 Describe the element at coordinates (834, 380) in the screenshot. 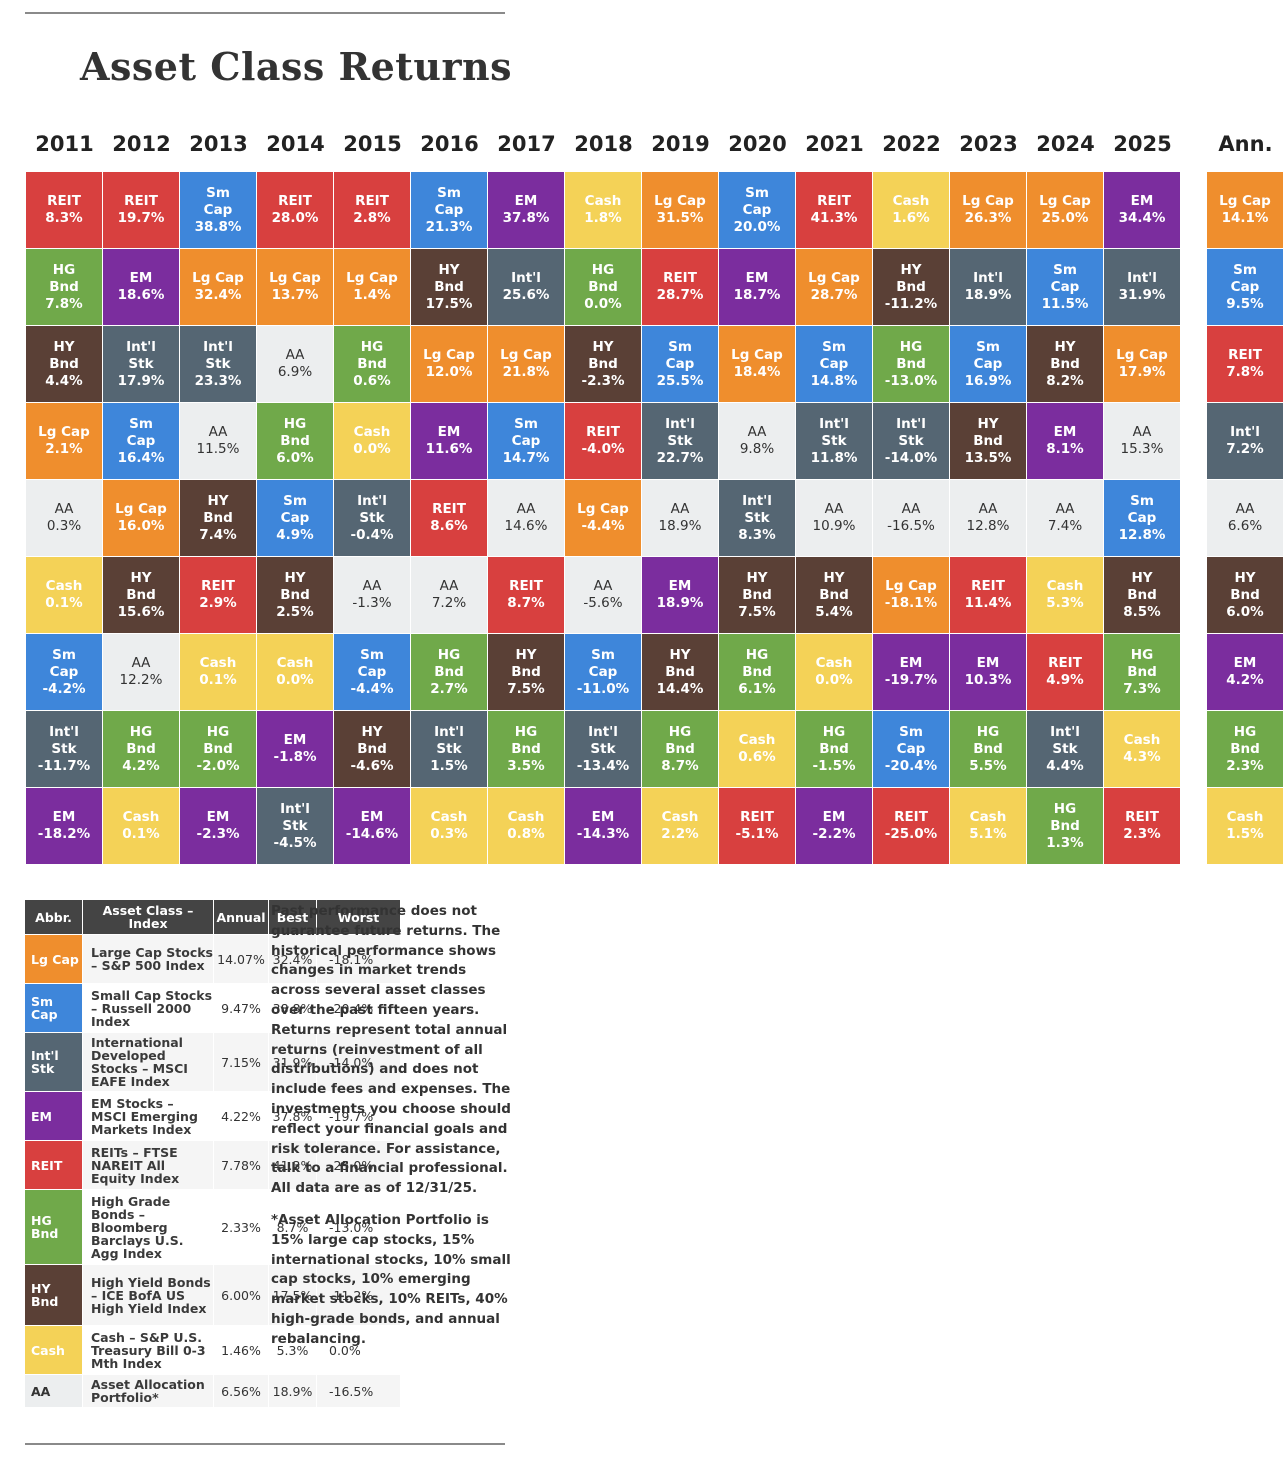

I see `cell-return-value: 14.8%` at that location.